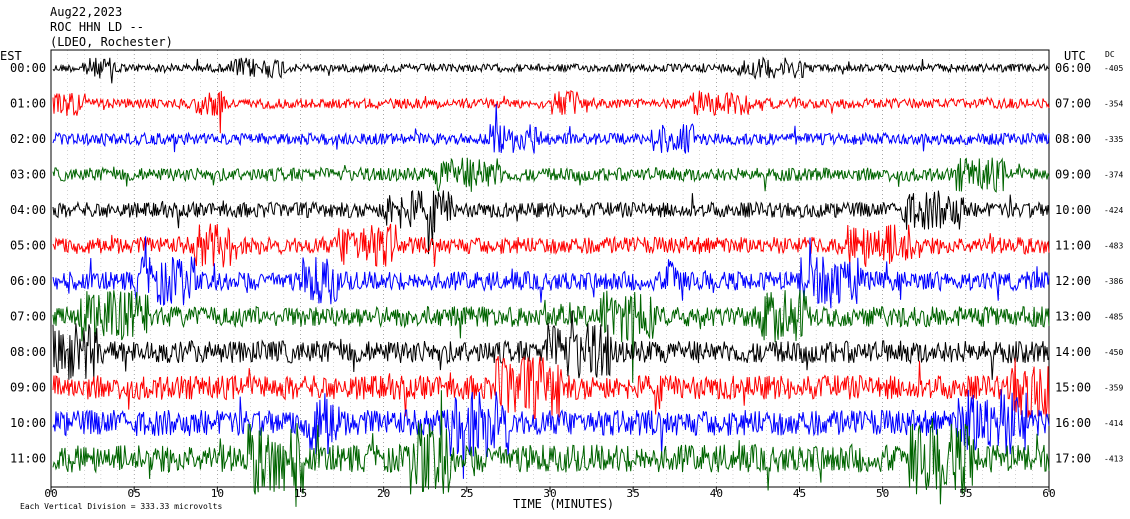 The height and width of the screenshot is (519, 1130). I want to click on x-tick-label: 30, so click(549, 493).